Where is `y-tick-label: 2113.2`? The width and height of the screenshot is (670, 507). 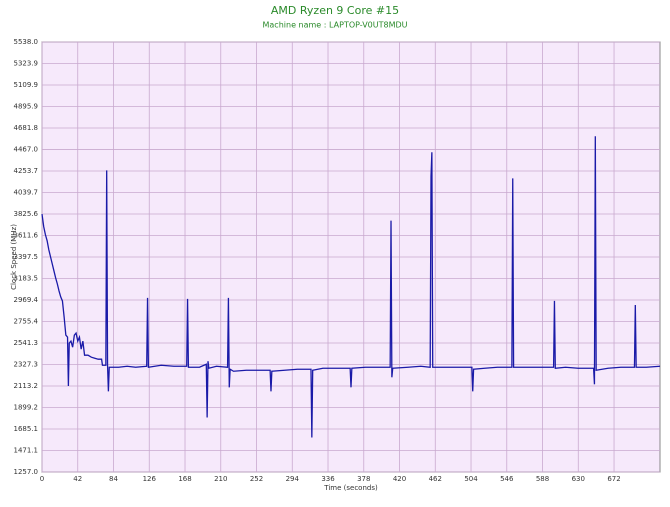 y-tick-label: 2113.2 is located at coordinates (26, 386).